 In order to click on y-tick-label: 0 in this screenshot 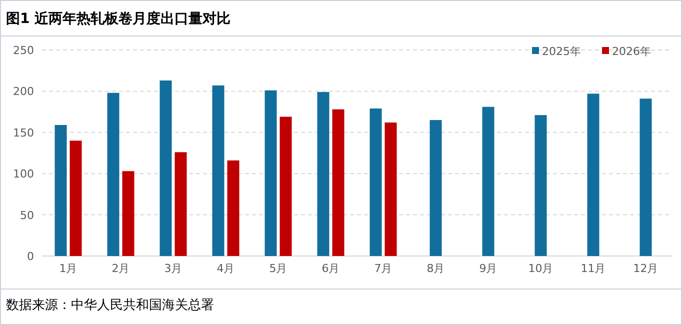, I will do `click(30, 256)`.